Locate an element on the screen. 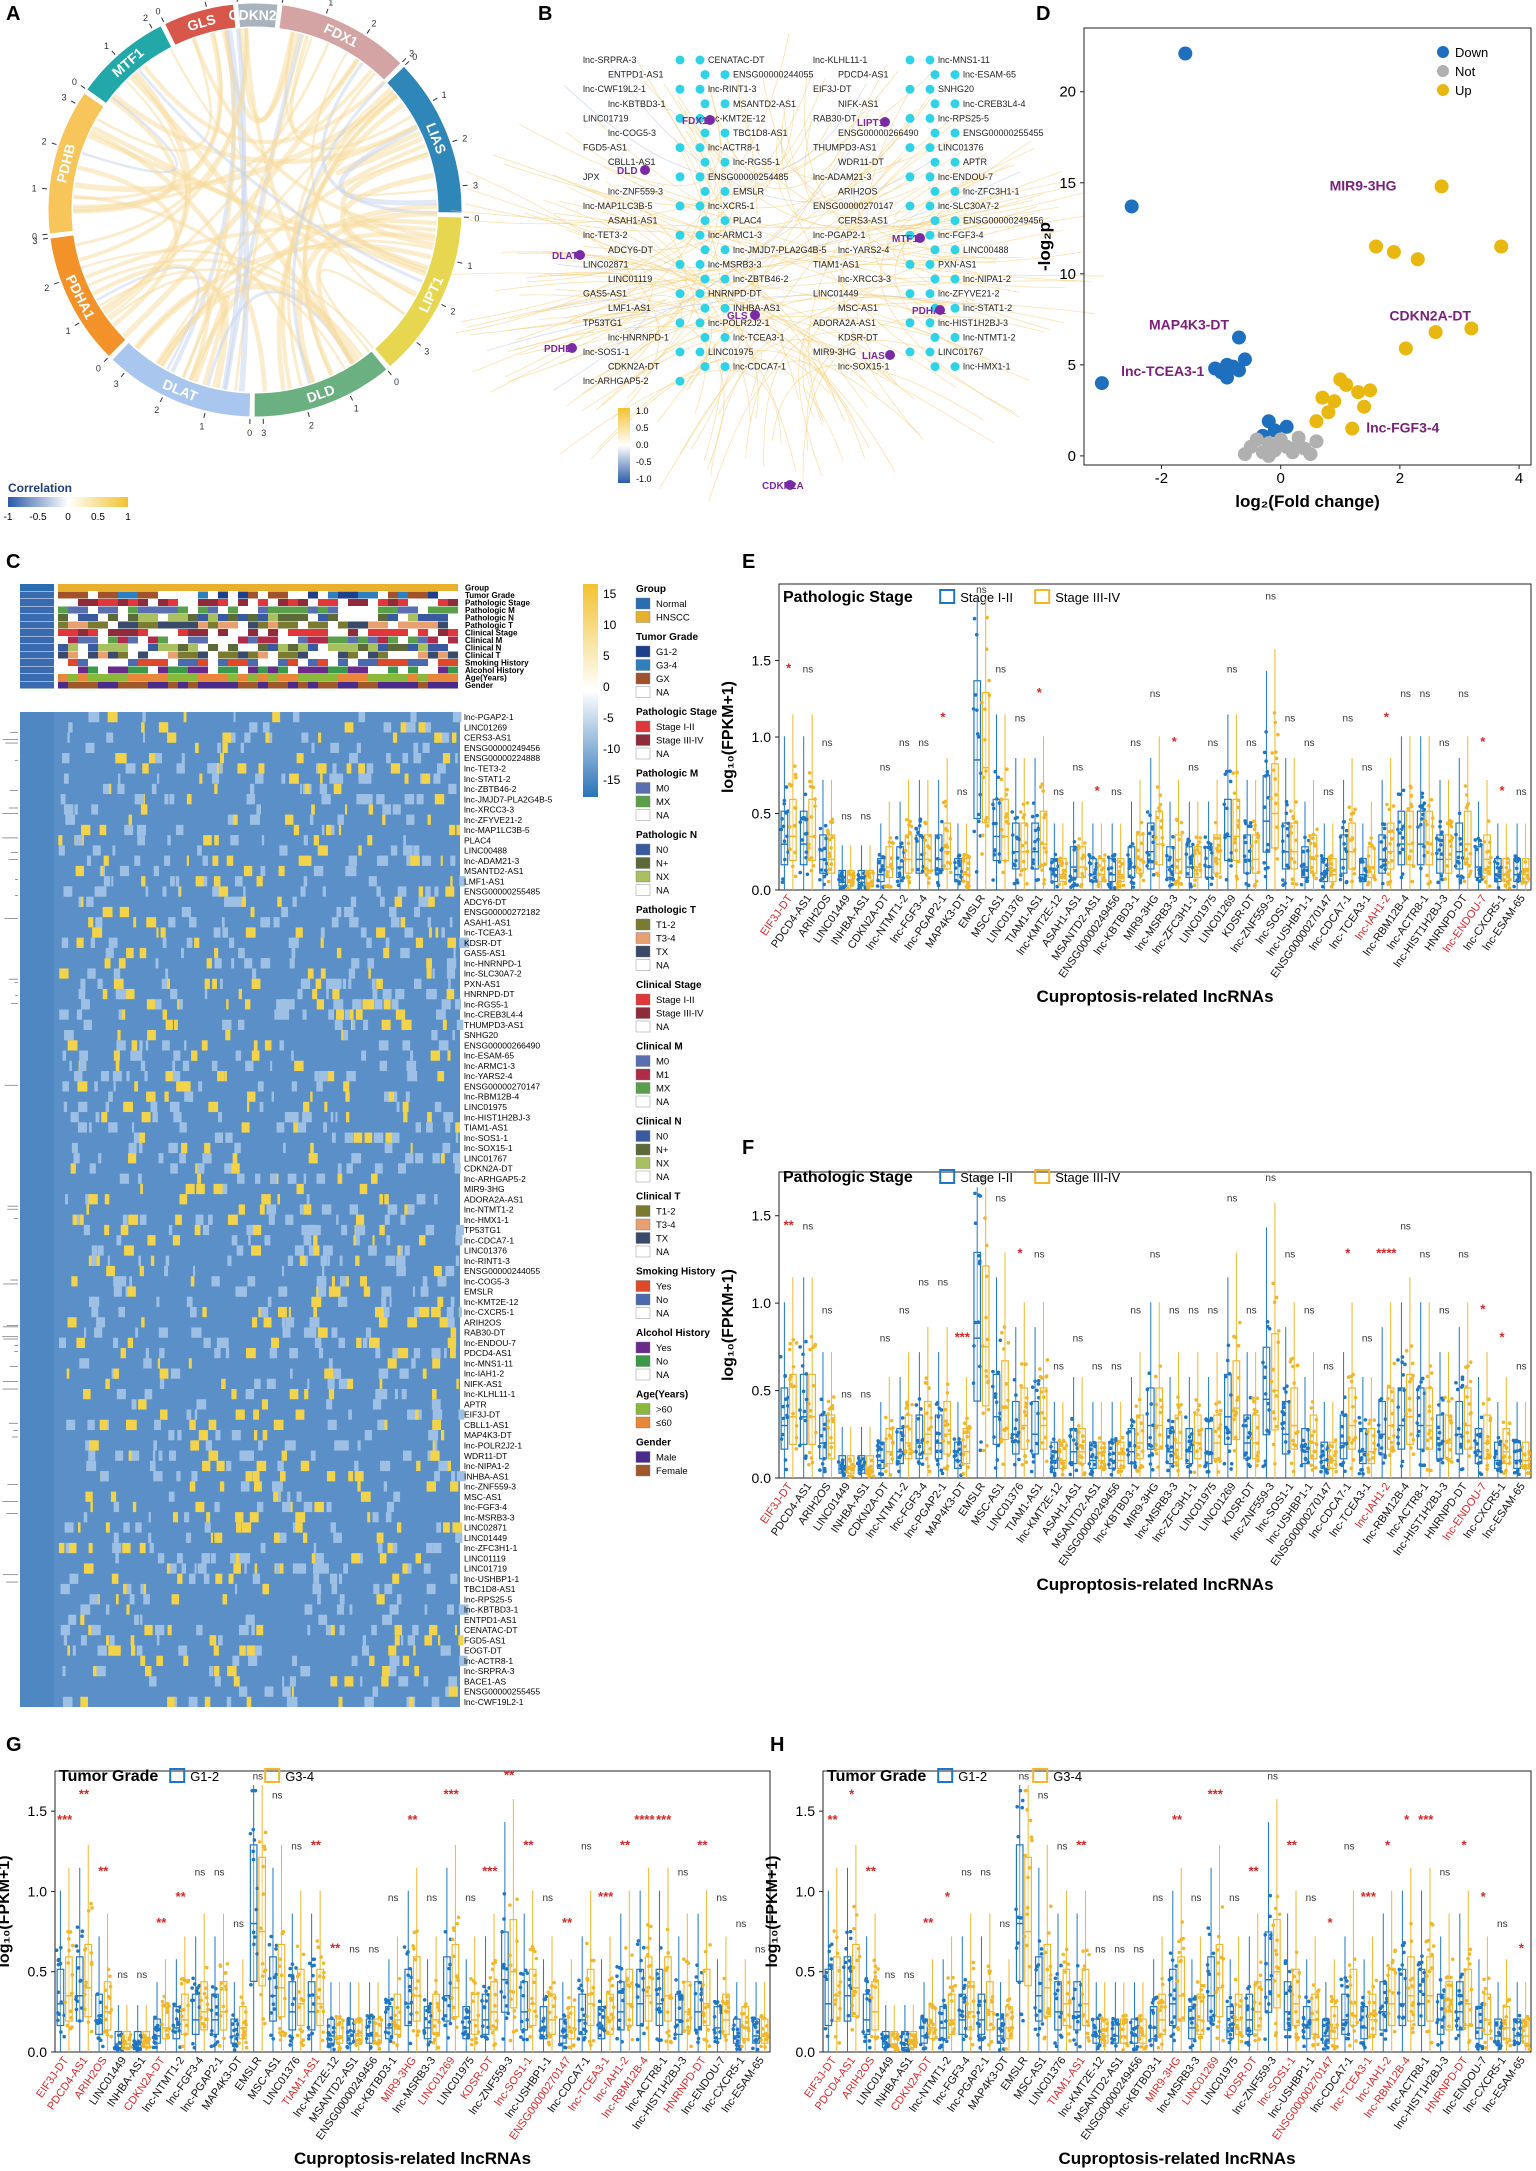 This screenshot has height=2171, width=1536. network-node-rab30-dt is located at coordinates (910, 118).